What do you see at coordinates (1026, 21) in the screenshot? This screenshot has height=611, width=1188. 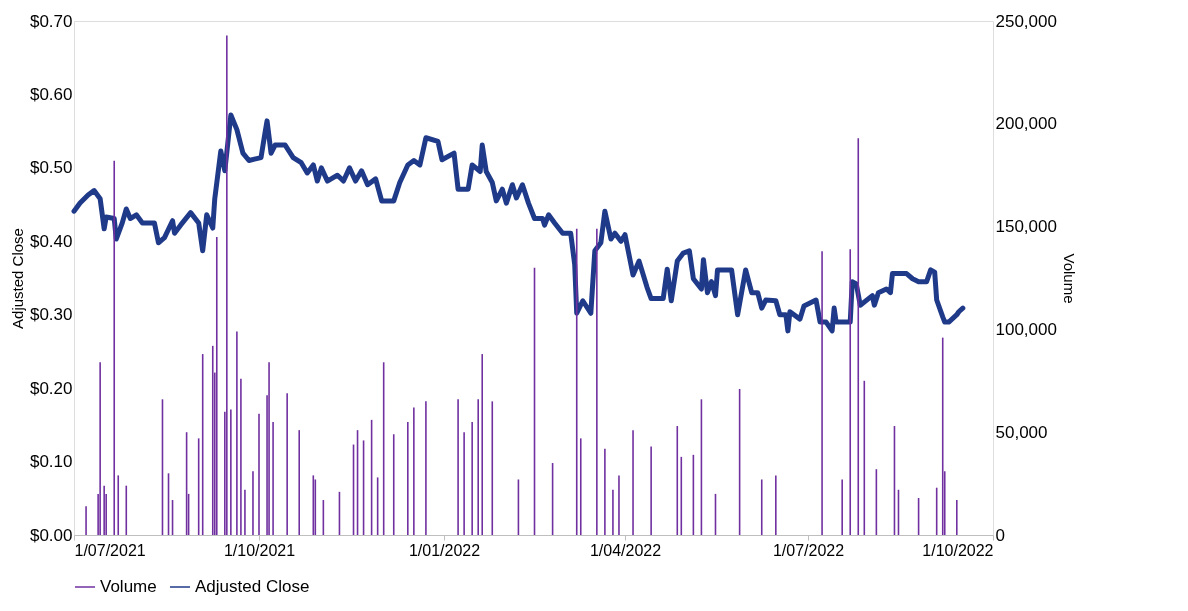 I see `y2-tick-label: 250,000` at bounding box center [1026, 21].